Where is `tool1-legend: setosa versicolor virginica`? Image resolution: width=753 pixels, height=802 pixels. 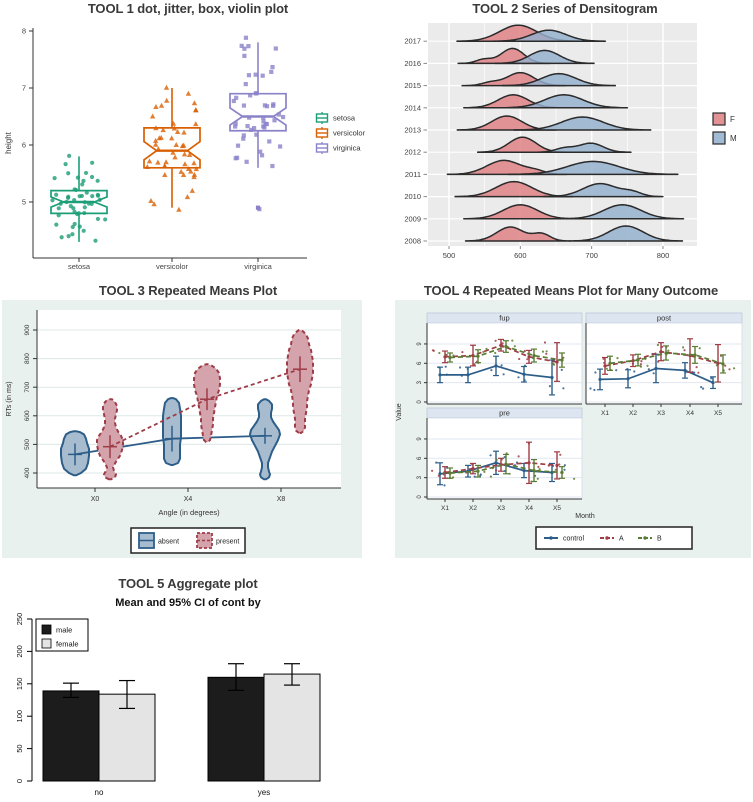
tool1-legend: setosa versicolor virginica is located at coordinates (340, 133).